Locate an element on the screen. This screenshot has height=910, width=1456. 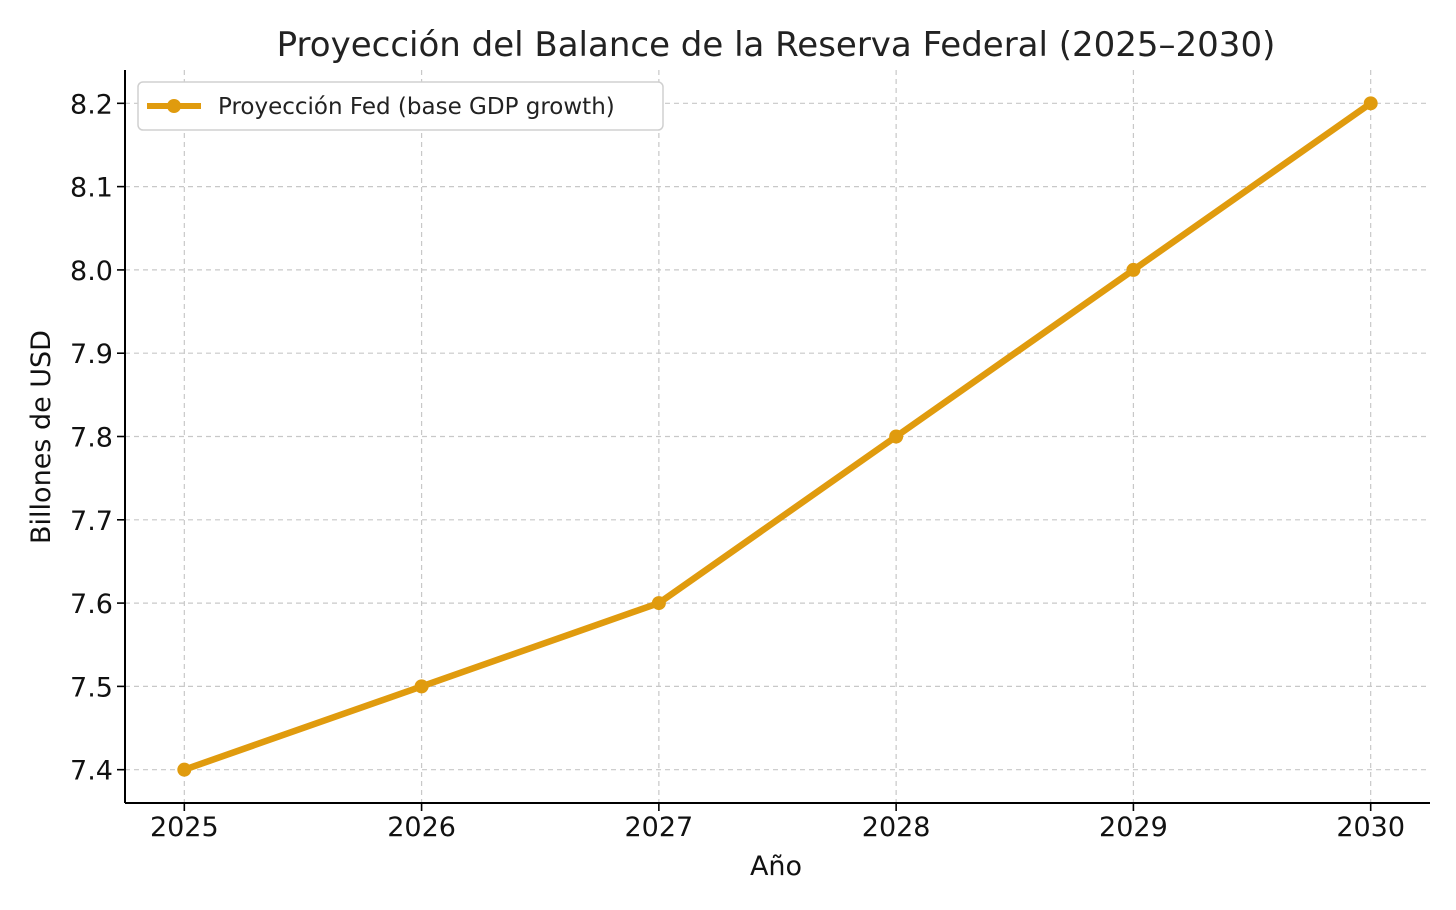
legend: Proyección Fed (base GDP growth) is located at coordinates (400, 106).